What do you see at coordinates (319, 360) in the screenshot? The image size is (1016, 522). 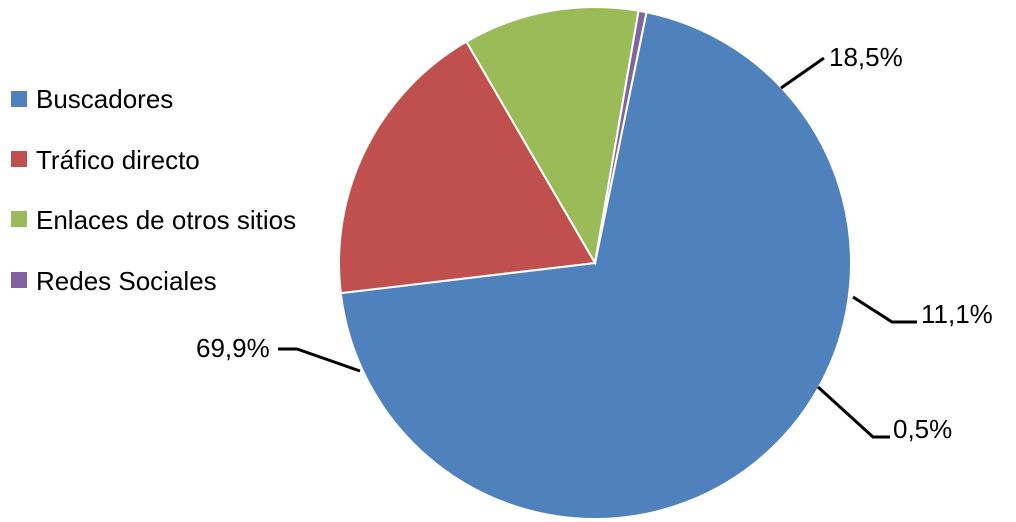 I see `leader-line-buscadores` at bounding box center [319, 360].